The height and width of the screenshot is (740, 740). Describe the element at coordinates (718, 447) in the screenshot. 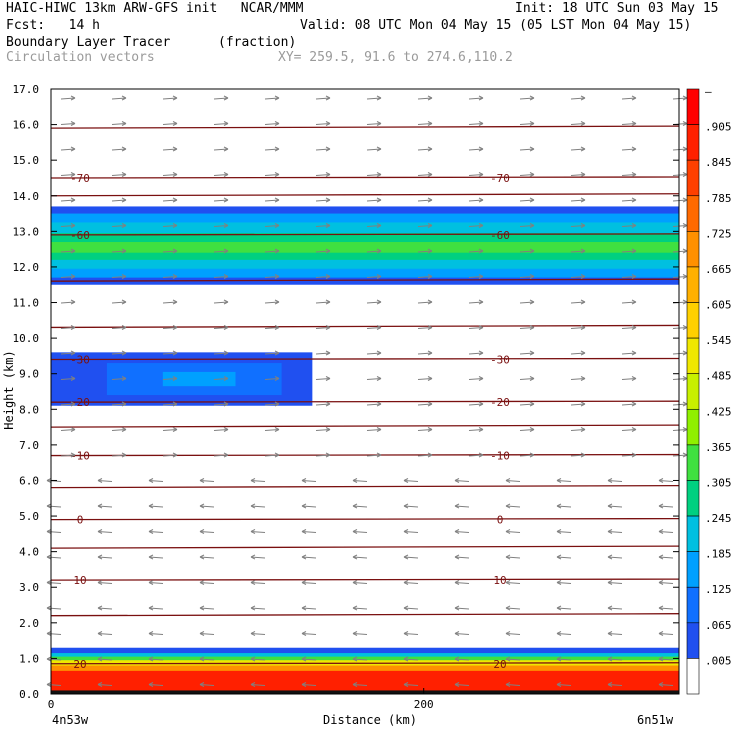

I see `colorbar-label: .365` at that location.